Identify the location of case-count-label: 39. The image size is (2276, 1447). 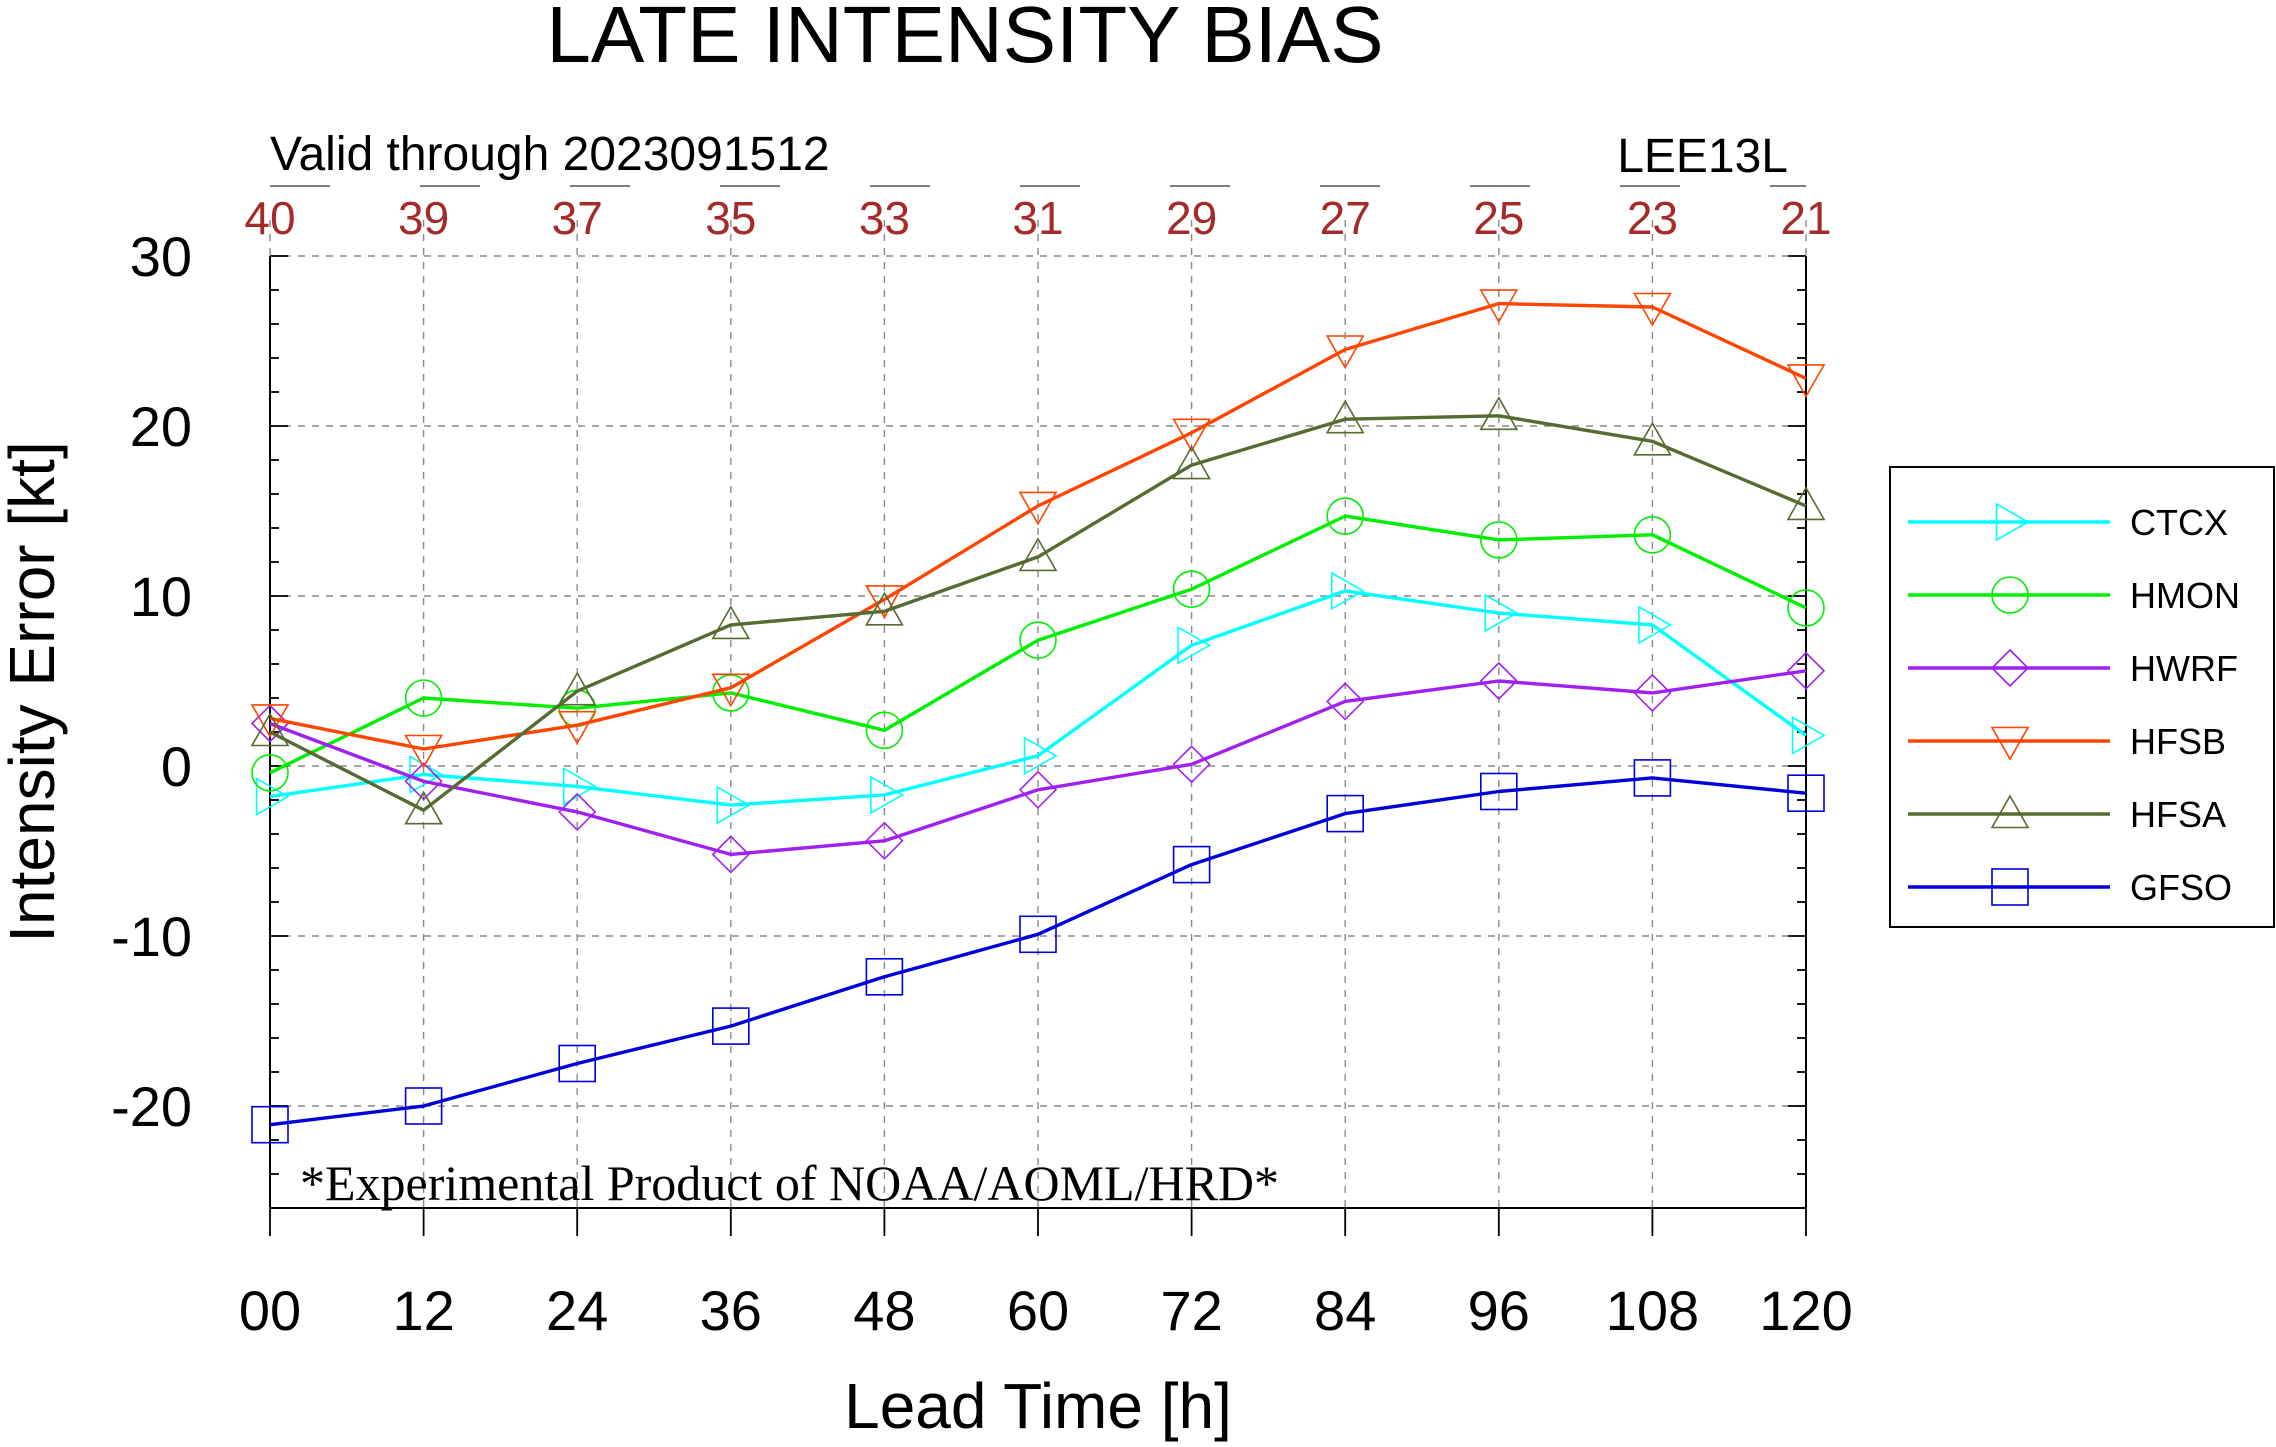
(423, 218).